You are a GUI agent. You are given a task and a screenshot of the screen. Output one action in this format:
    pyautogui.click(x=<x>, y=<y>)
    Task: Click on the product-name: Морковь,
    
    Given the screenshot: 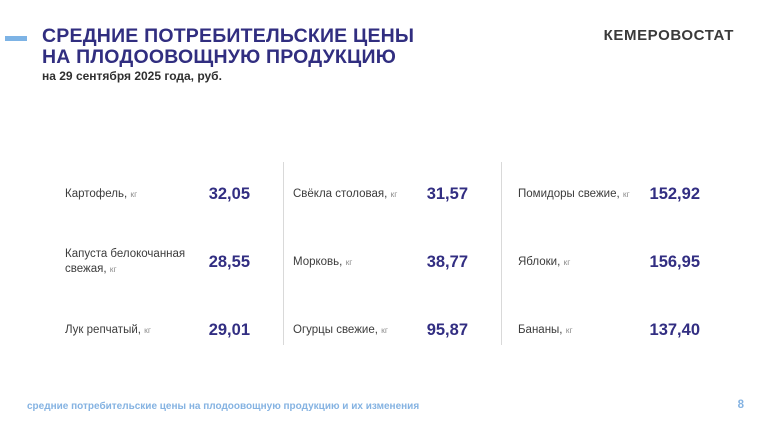 What is the action you would take?
    pyautogui.click(x=318, y=261)
    